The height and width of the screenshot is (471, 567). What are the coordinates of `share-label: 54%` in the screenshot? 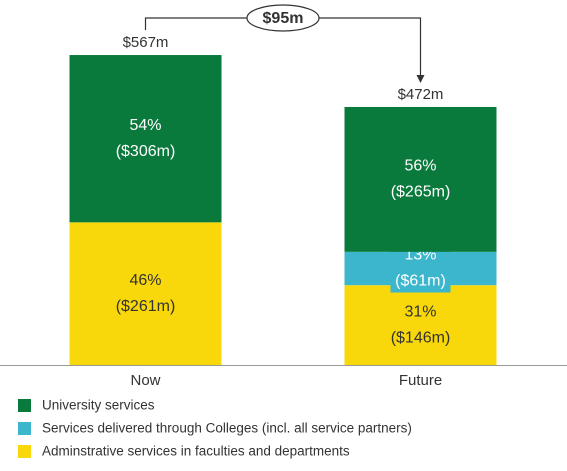 It's located at (145, 125).